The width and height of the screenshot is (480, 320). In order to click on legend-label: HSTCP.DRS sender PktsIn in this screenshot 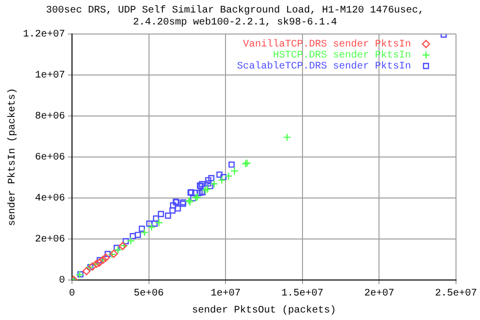, I will do `click(341, 56)`.